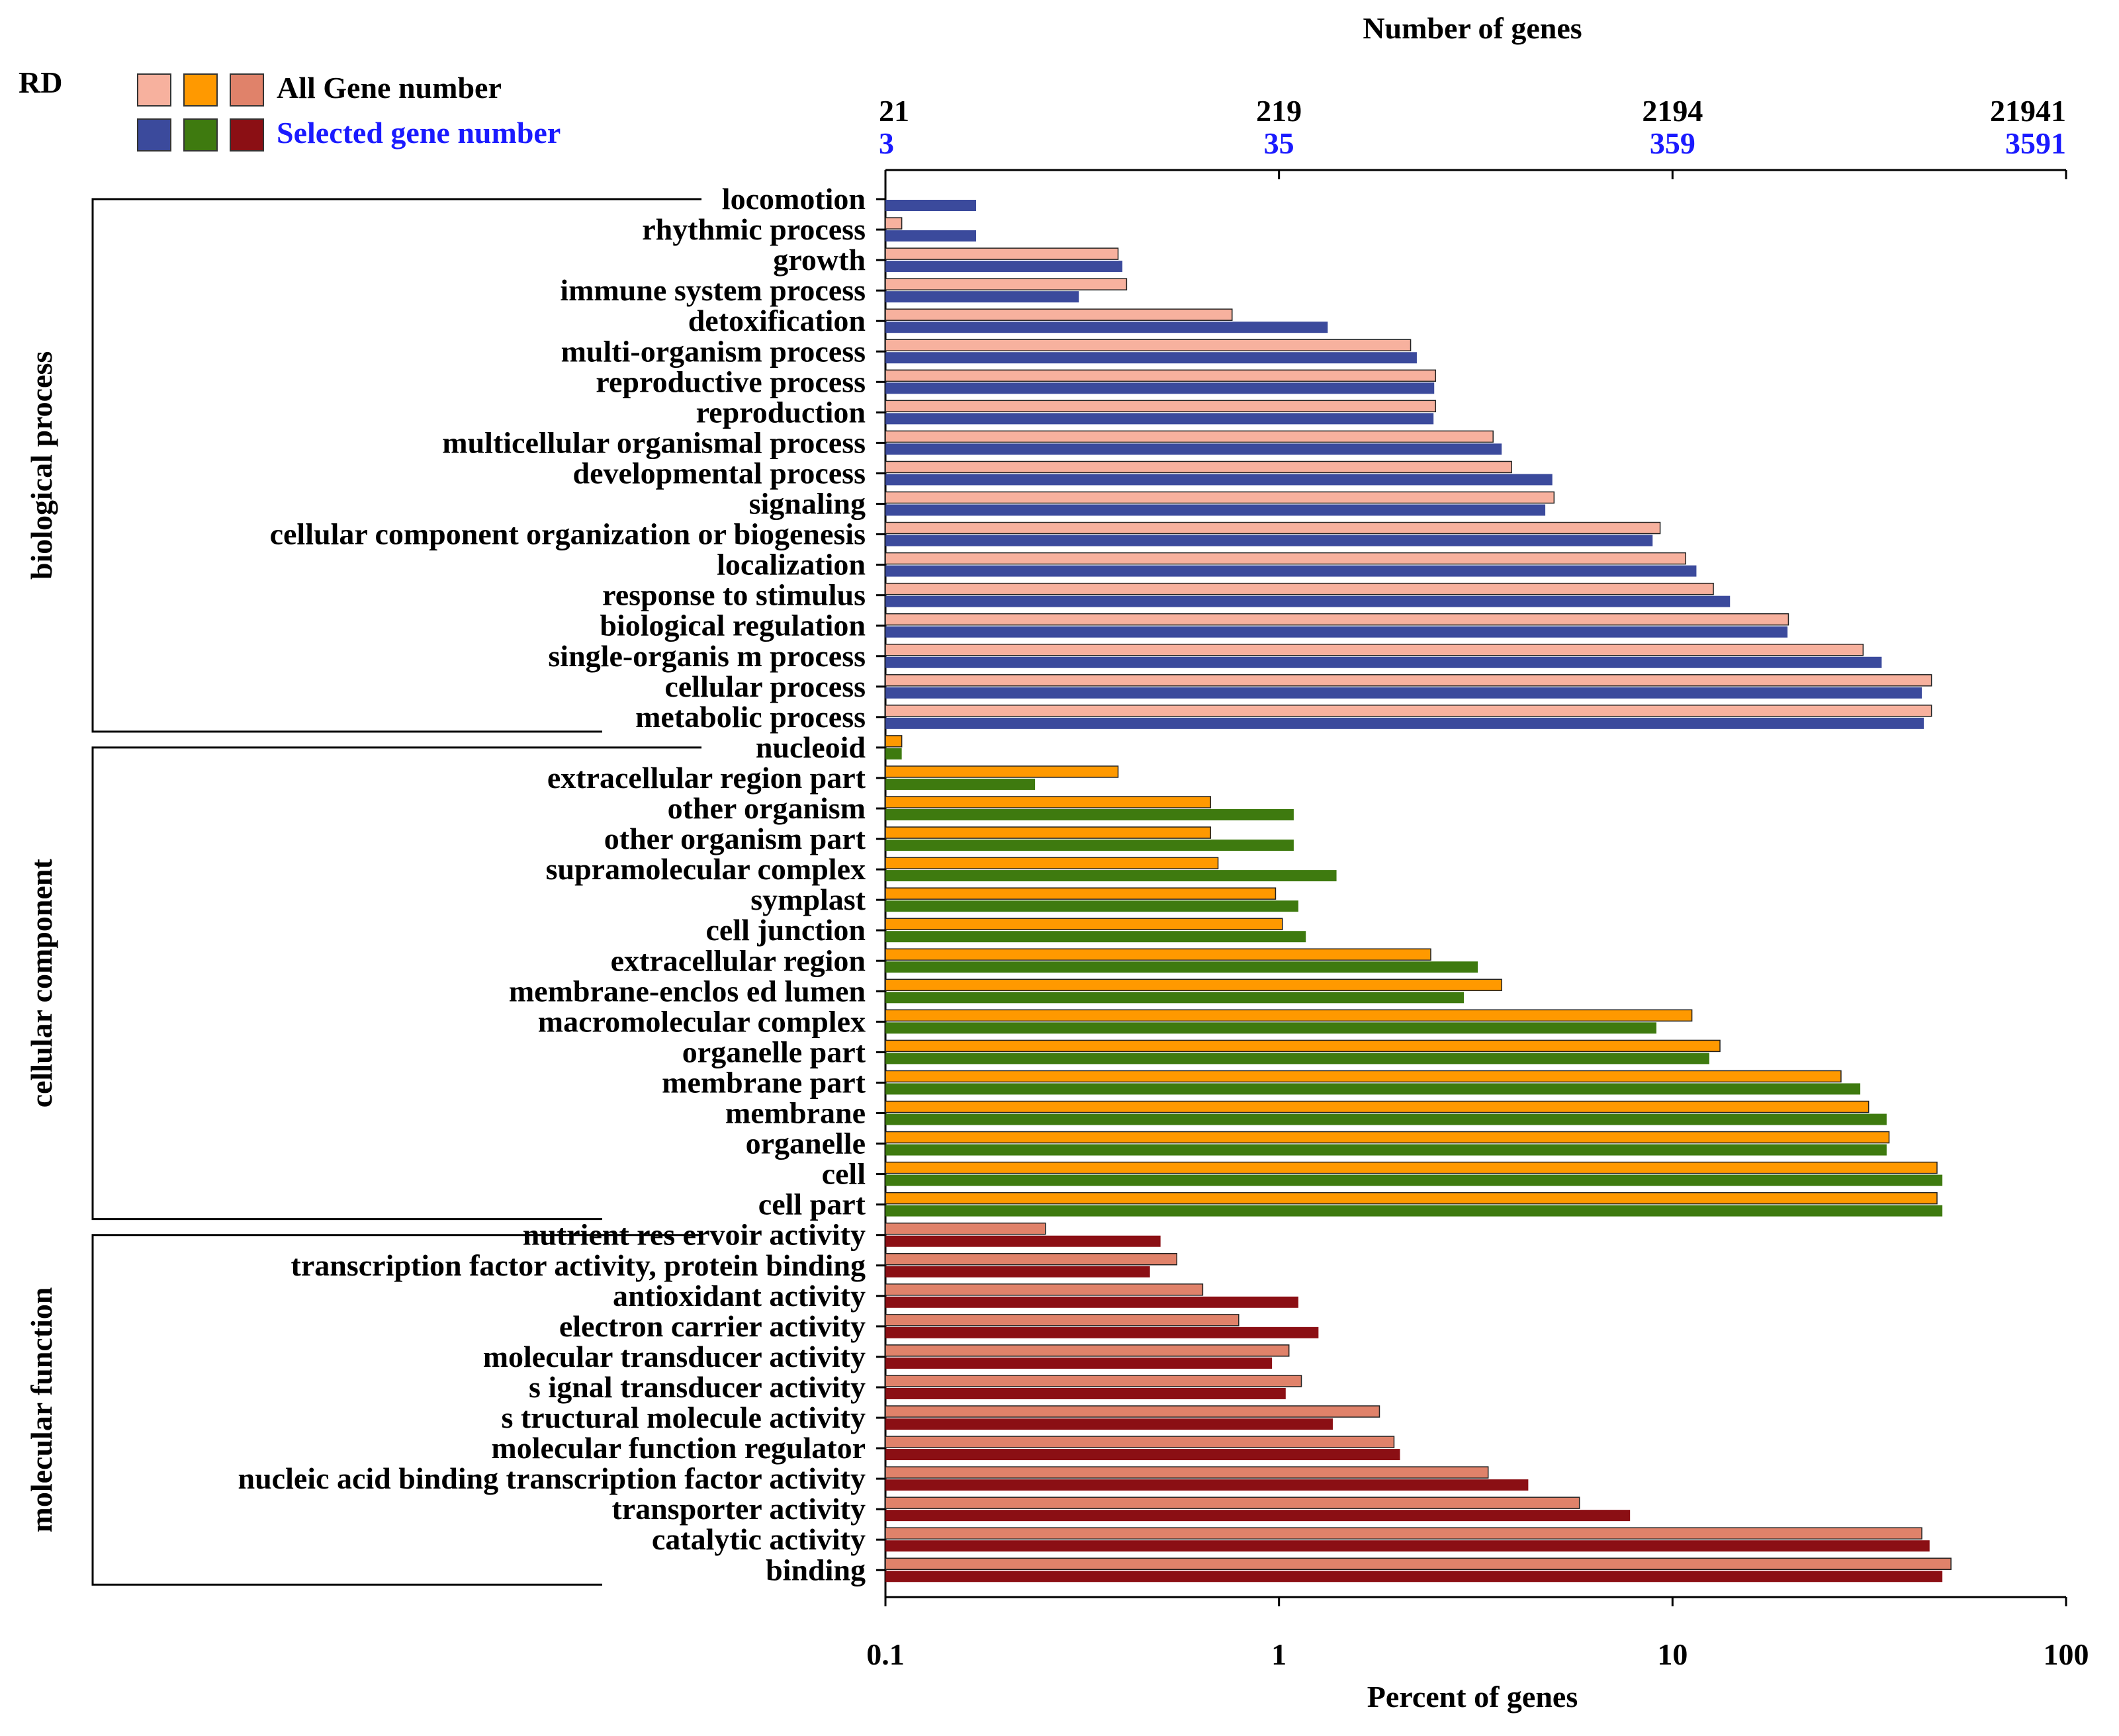 This screenshot has width=2119, height=1736. I want to click on top-tick-label-all: 21941, so click(2028, 111).